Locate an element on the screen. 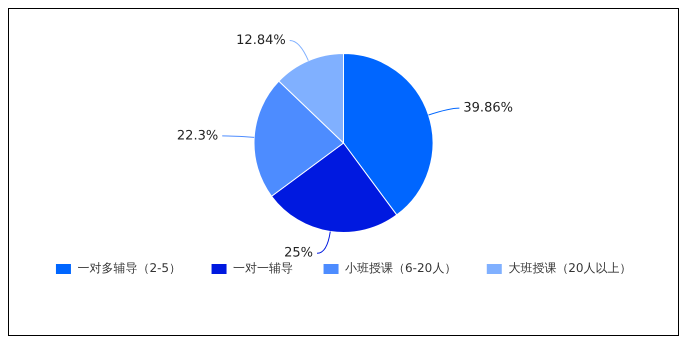 The width and height of the screenshot is (687, 344). legend-label: 一对多辅导（2-5） is located at coordinates (129, 268).